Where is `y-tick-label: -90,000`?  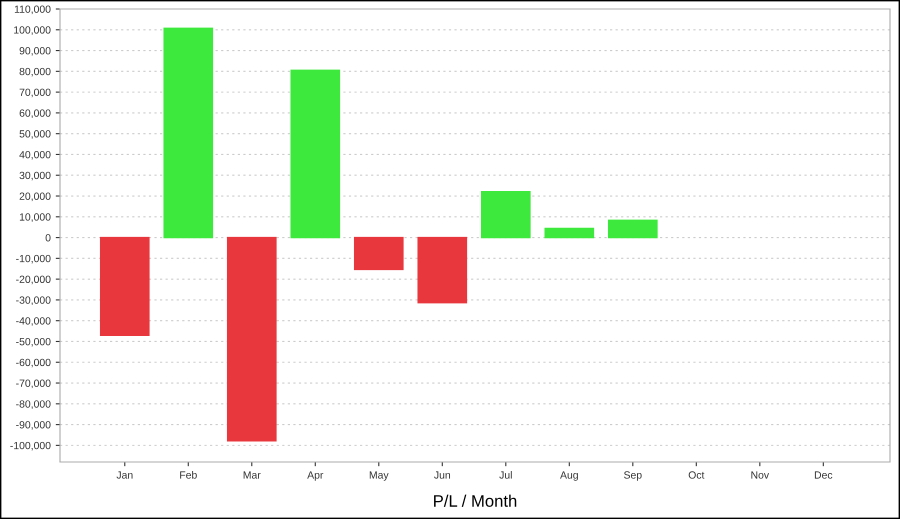
y-tick-label: -90,000 is located at coordinates (33, 425).